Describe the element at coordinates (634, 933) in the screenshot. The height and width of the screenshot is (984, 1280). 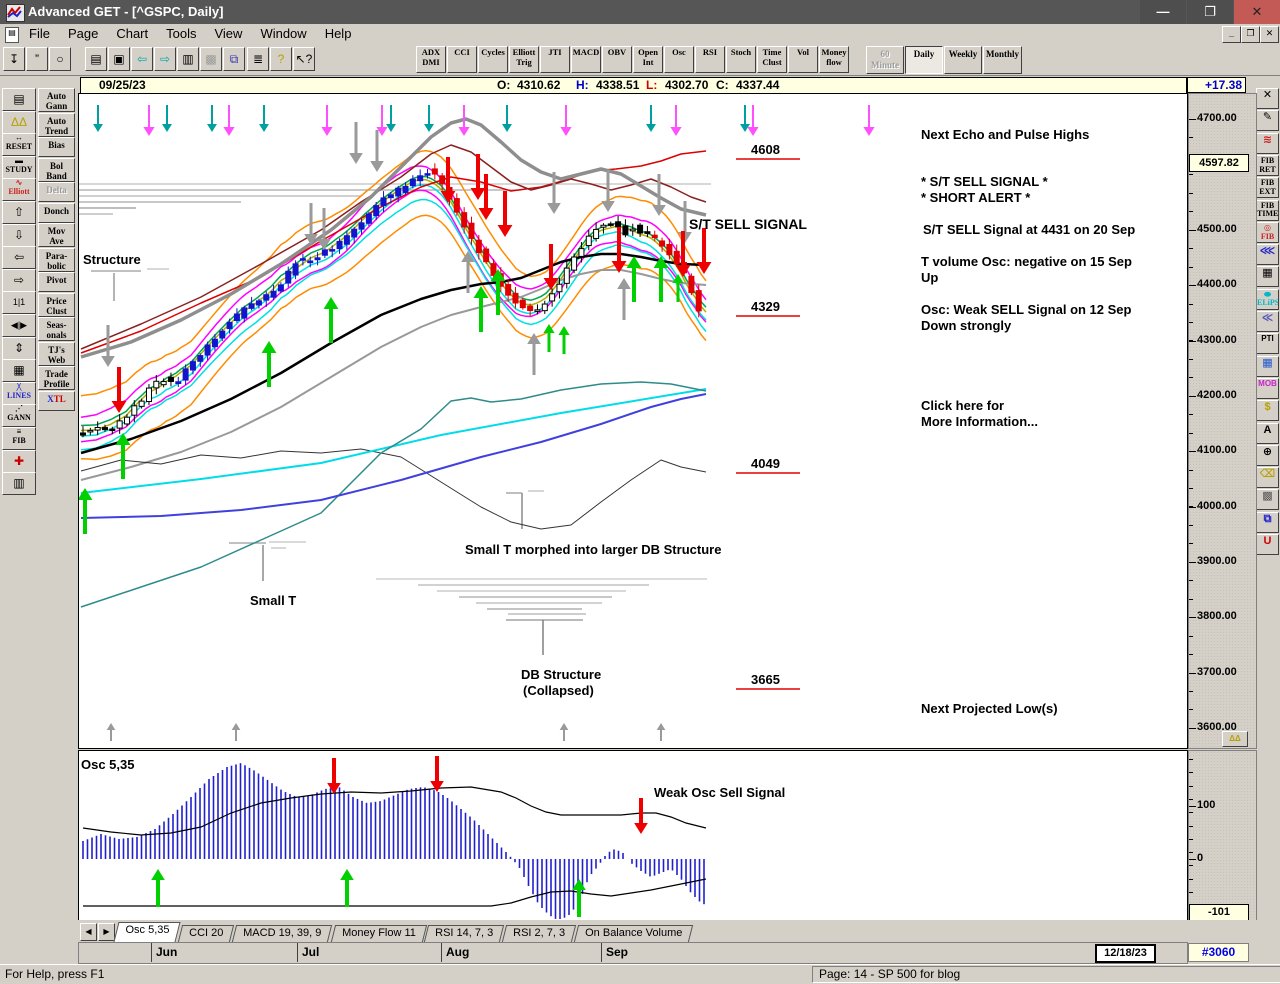
I see `tab-on-balance-volume: On Balance Volume` at that location.